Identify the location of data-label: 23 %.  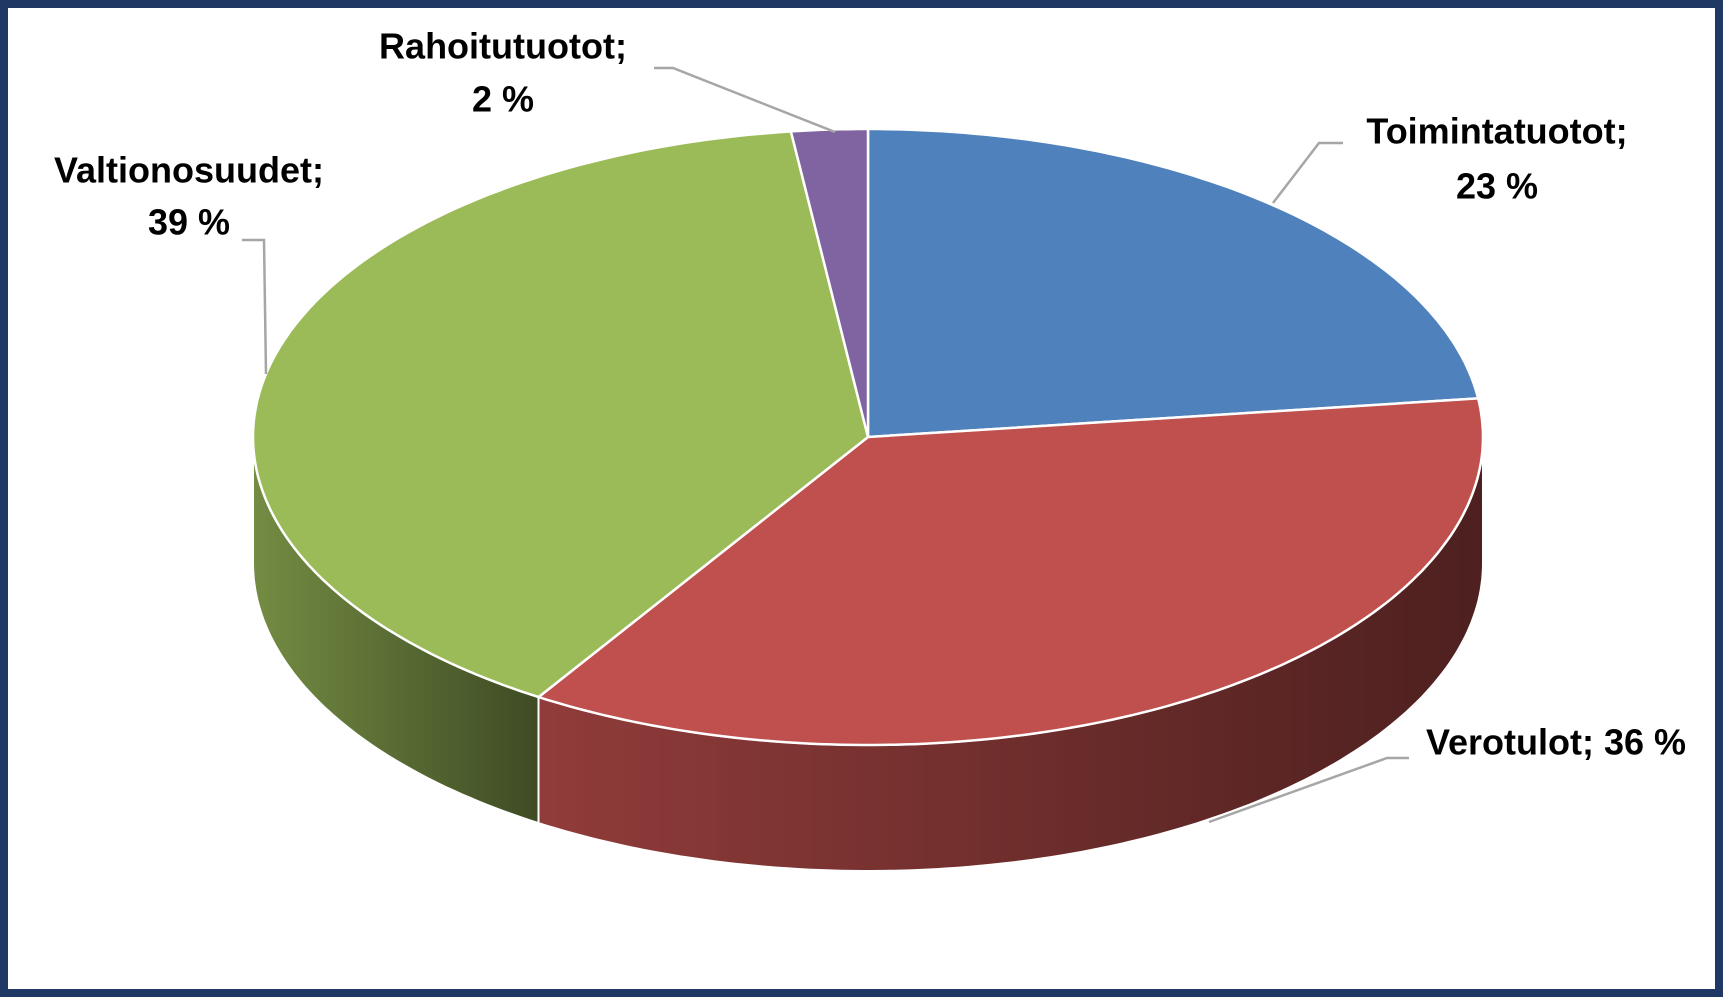
(1497, 186).